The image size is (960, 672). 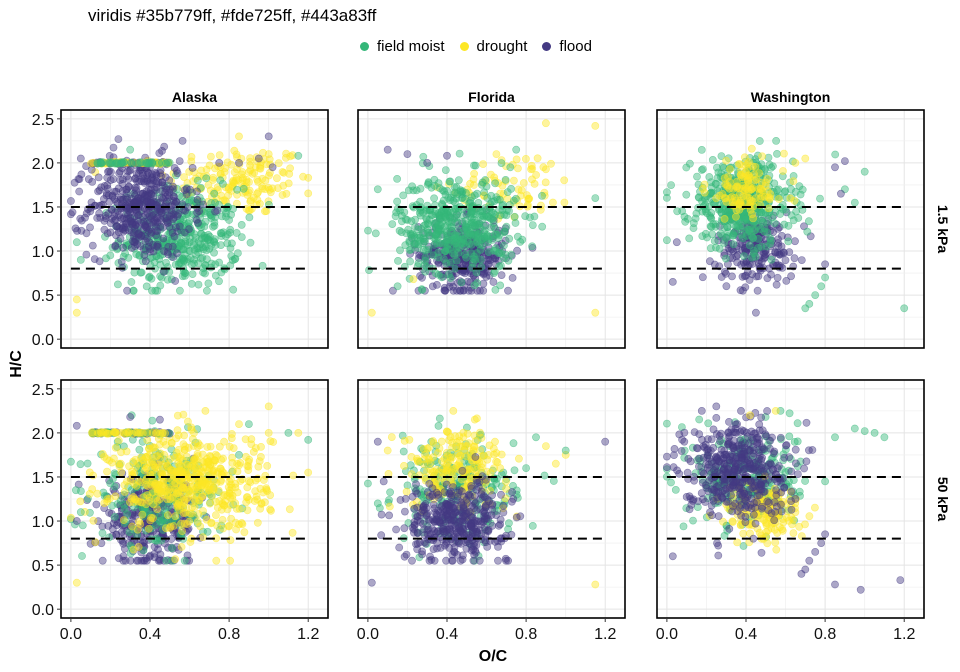 I want to click on y-tick-label: 2.0, so click(x=43, y=434).